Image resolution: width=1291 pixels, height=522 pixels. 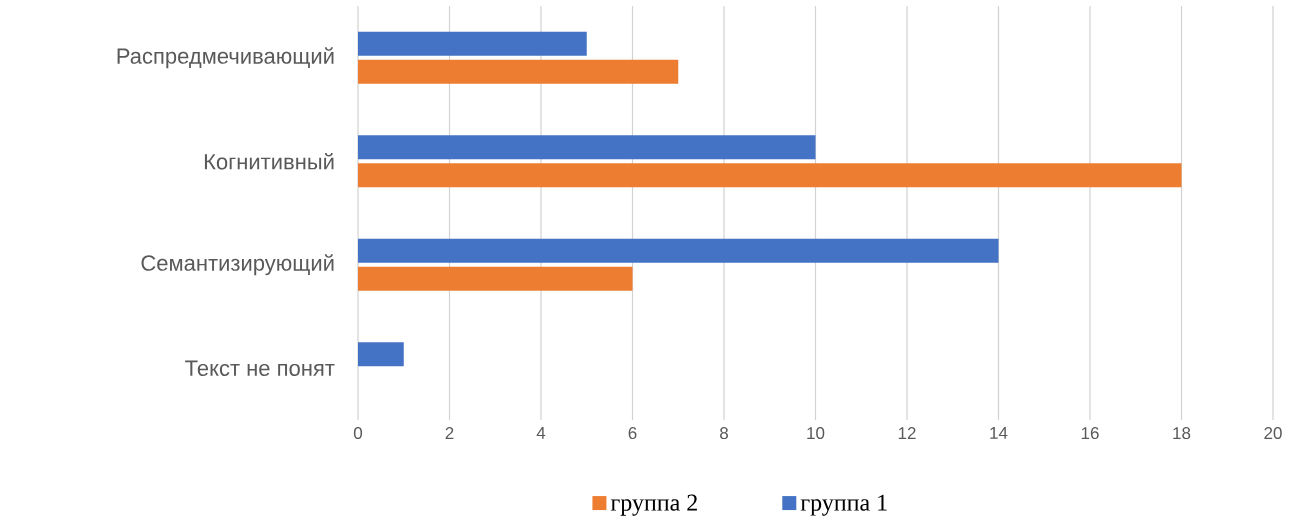 What do you see at coordinates (260, 368) in the screenshot?
I see `y-tick-label: Текст не понят` at bounding box center [260, 368].